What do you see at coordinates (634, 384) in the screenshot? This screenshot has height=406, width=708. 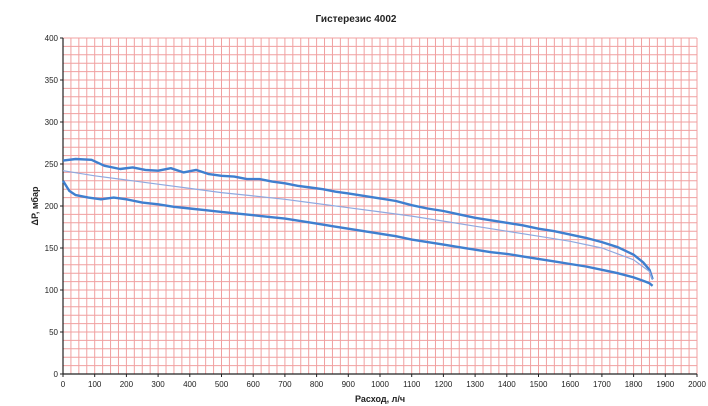 I see `x-tick-label: 1800` at bounding box center [634, 384].